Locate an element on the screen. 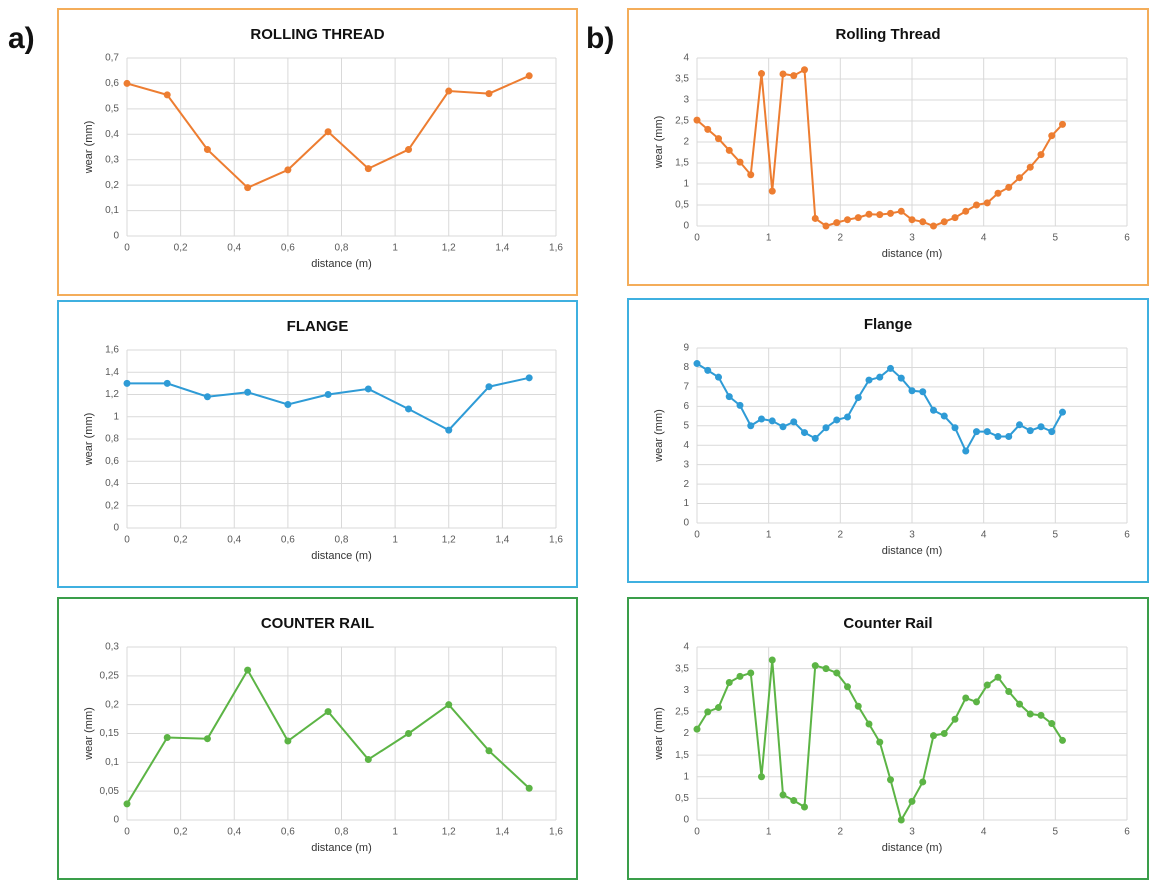 Image resolution: width=1150 pixels, height=881 pixels. x-tick-label: 2 is located at coordinates (841, 238).